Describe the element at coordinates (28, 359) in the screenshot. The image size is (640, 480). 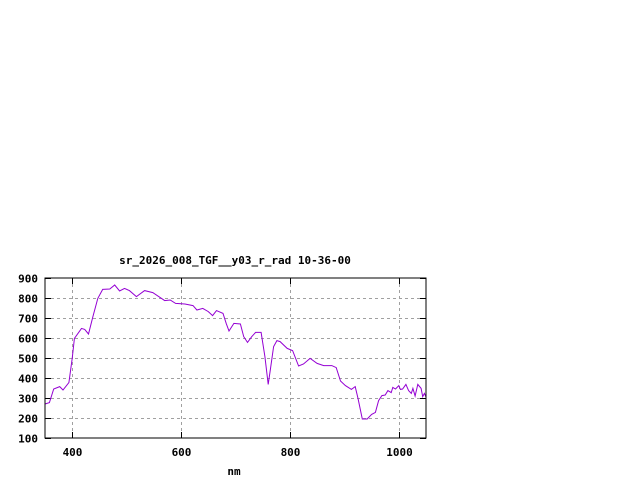
I see `y-tick-label: 500` at that location.